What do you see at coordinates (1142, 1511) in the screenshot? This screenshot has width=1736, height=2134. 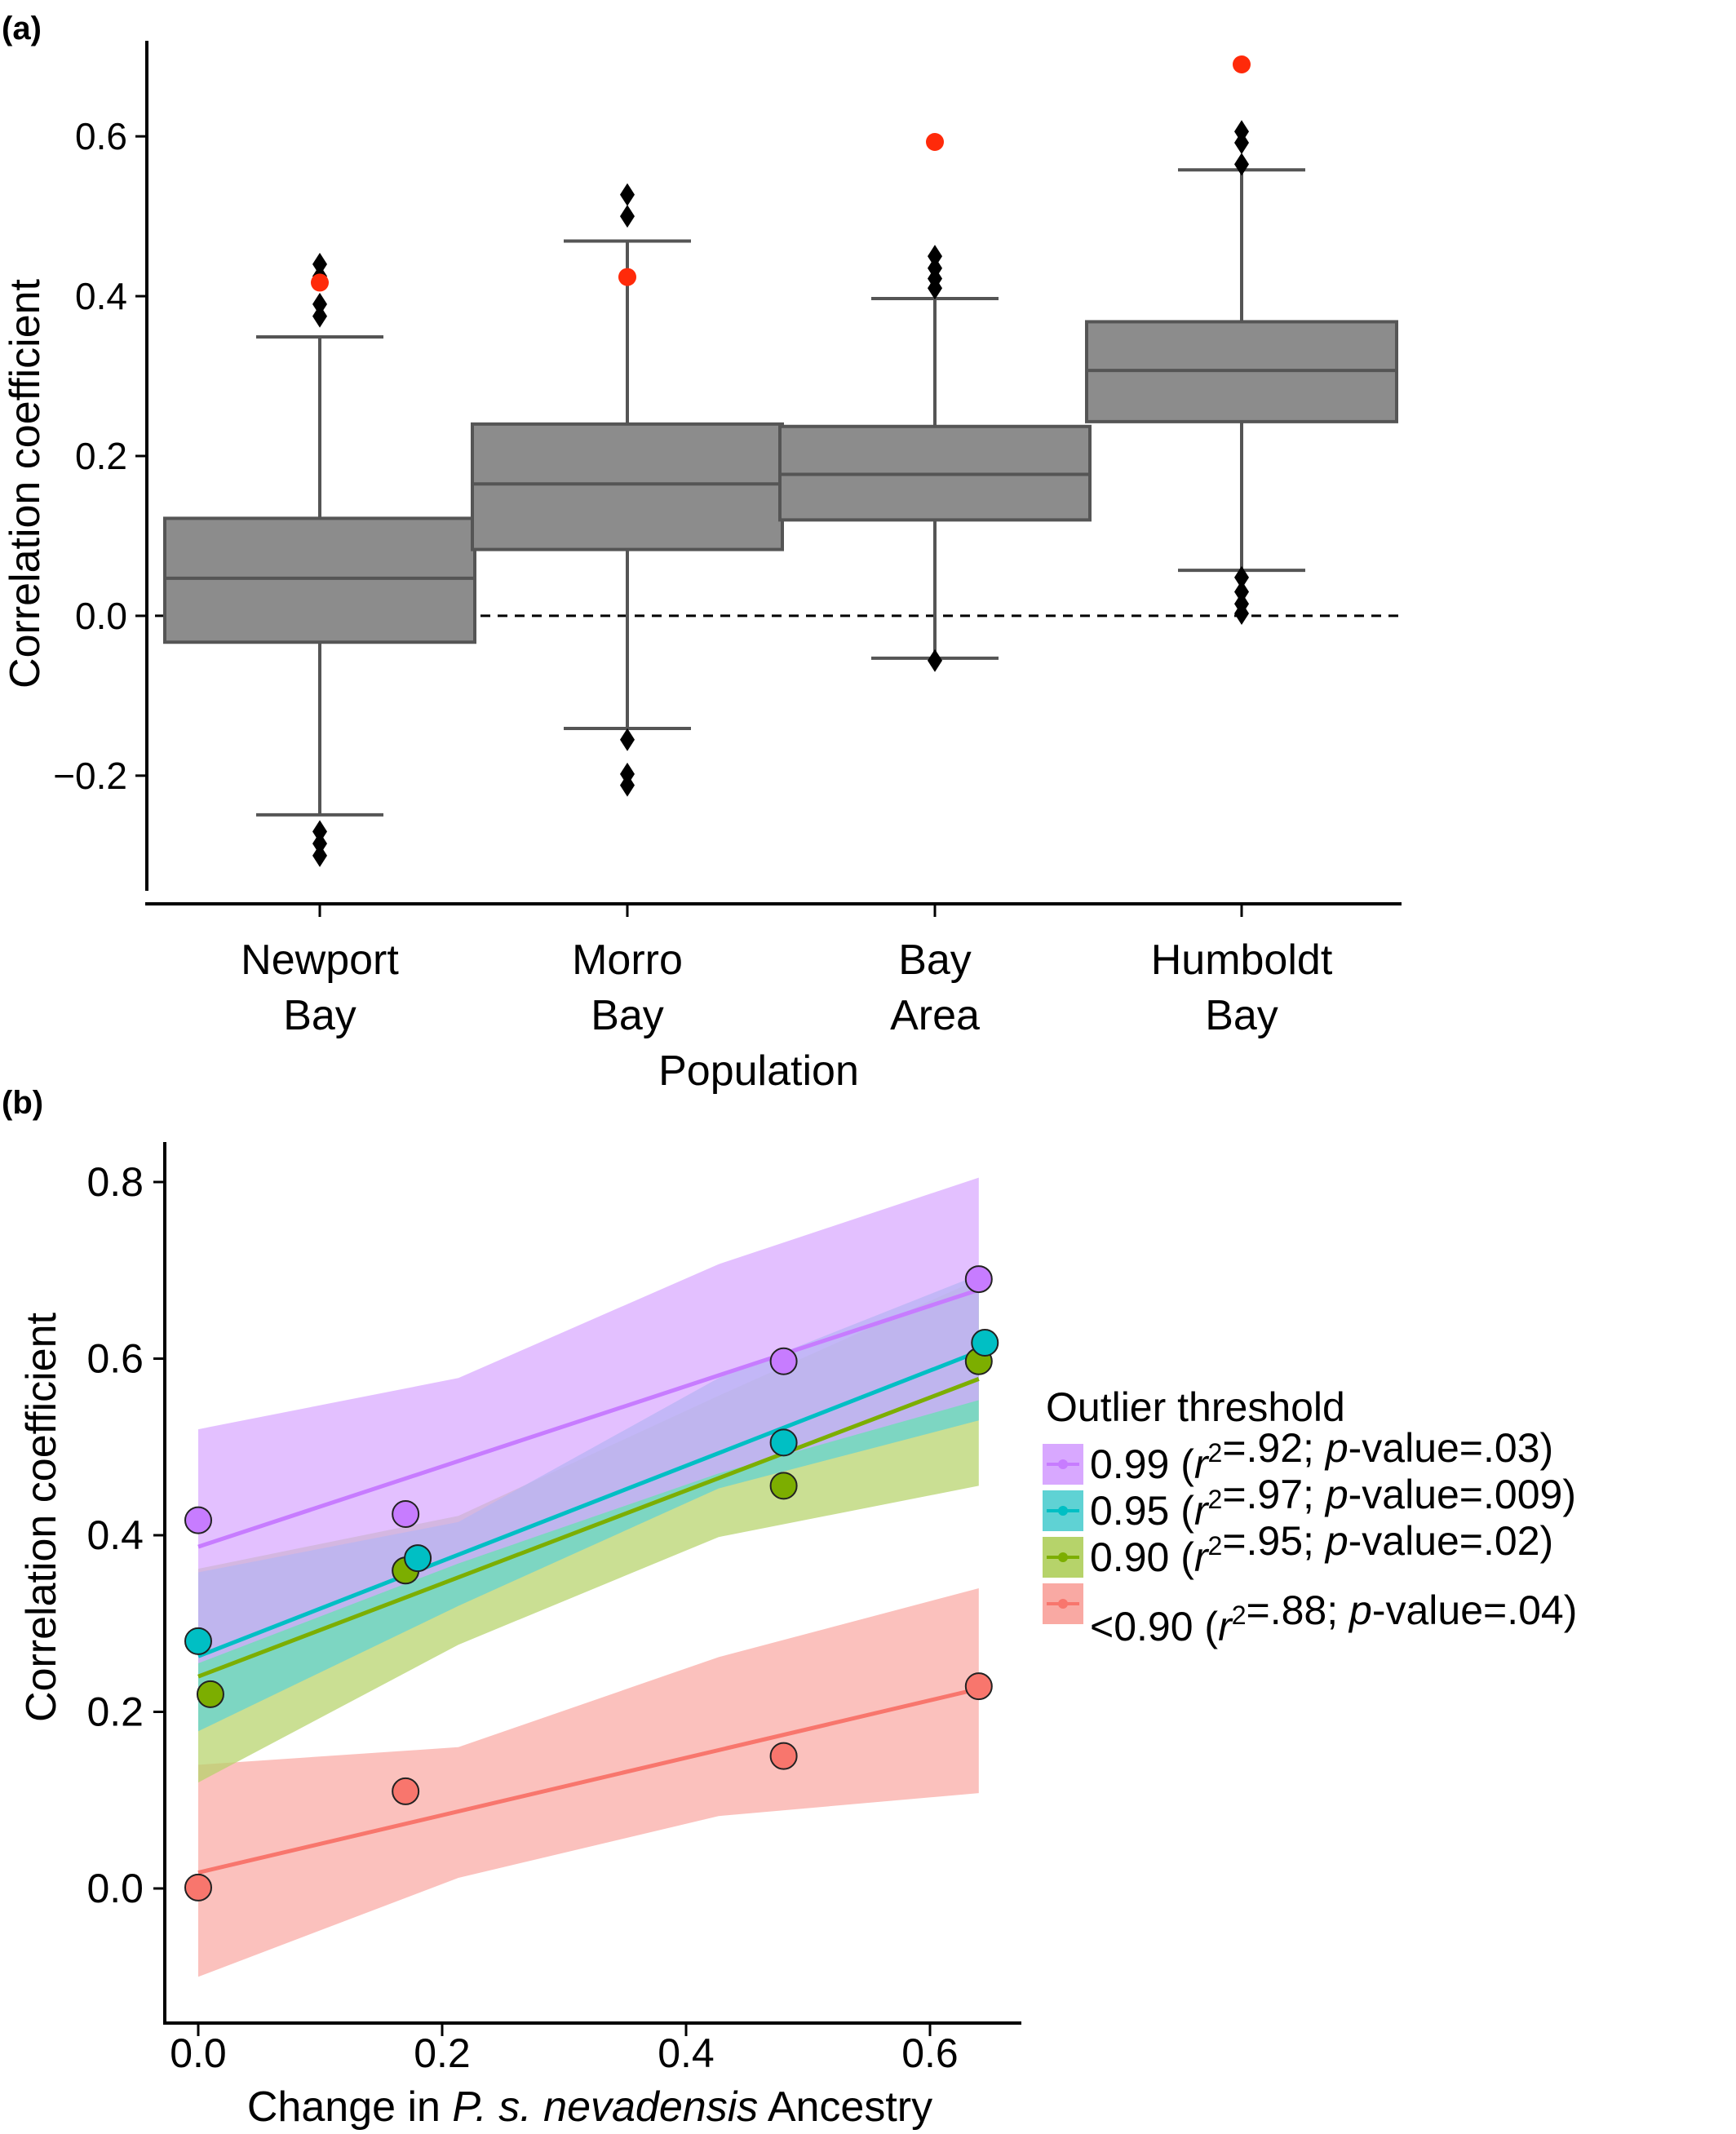 I see `legend-entry-part: 0.95 (` at bounding box center [1142, 1511].